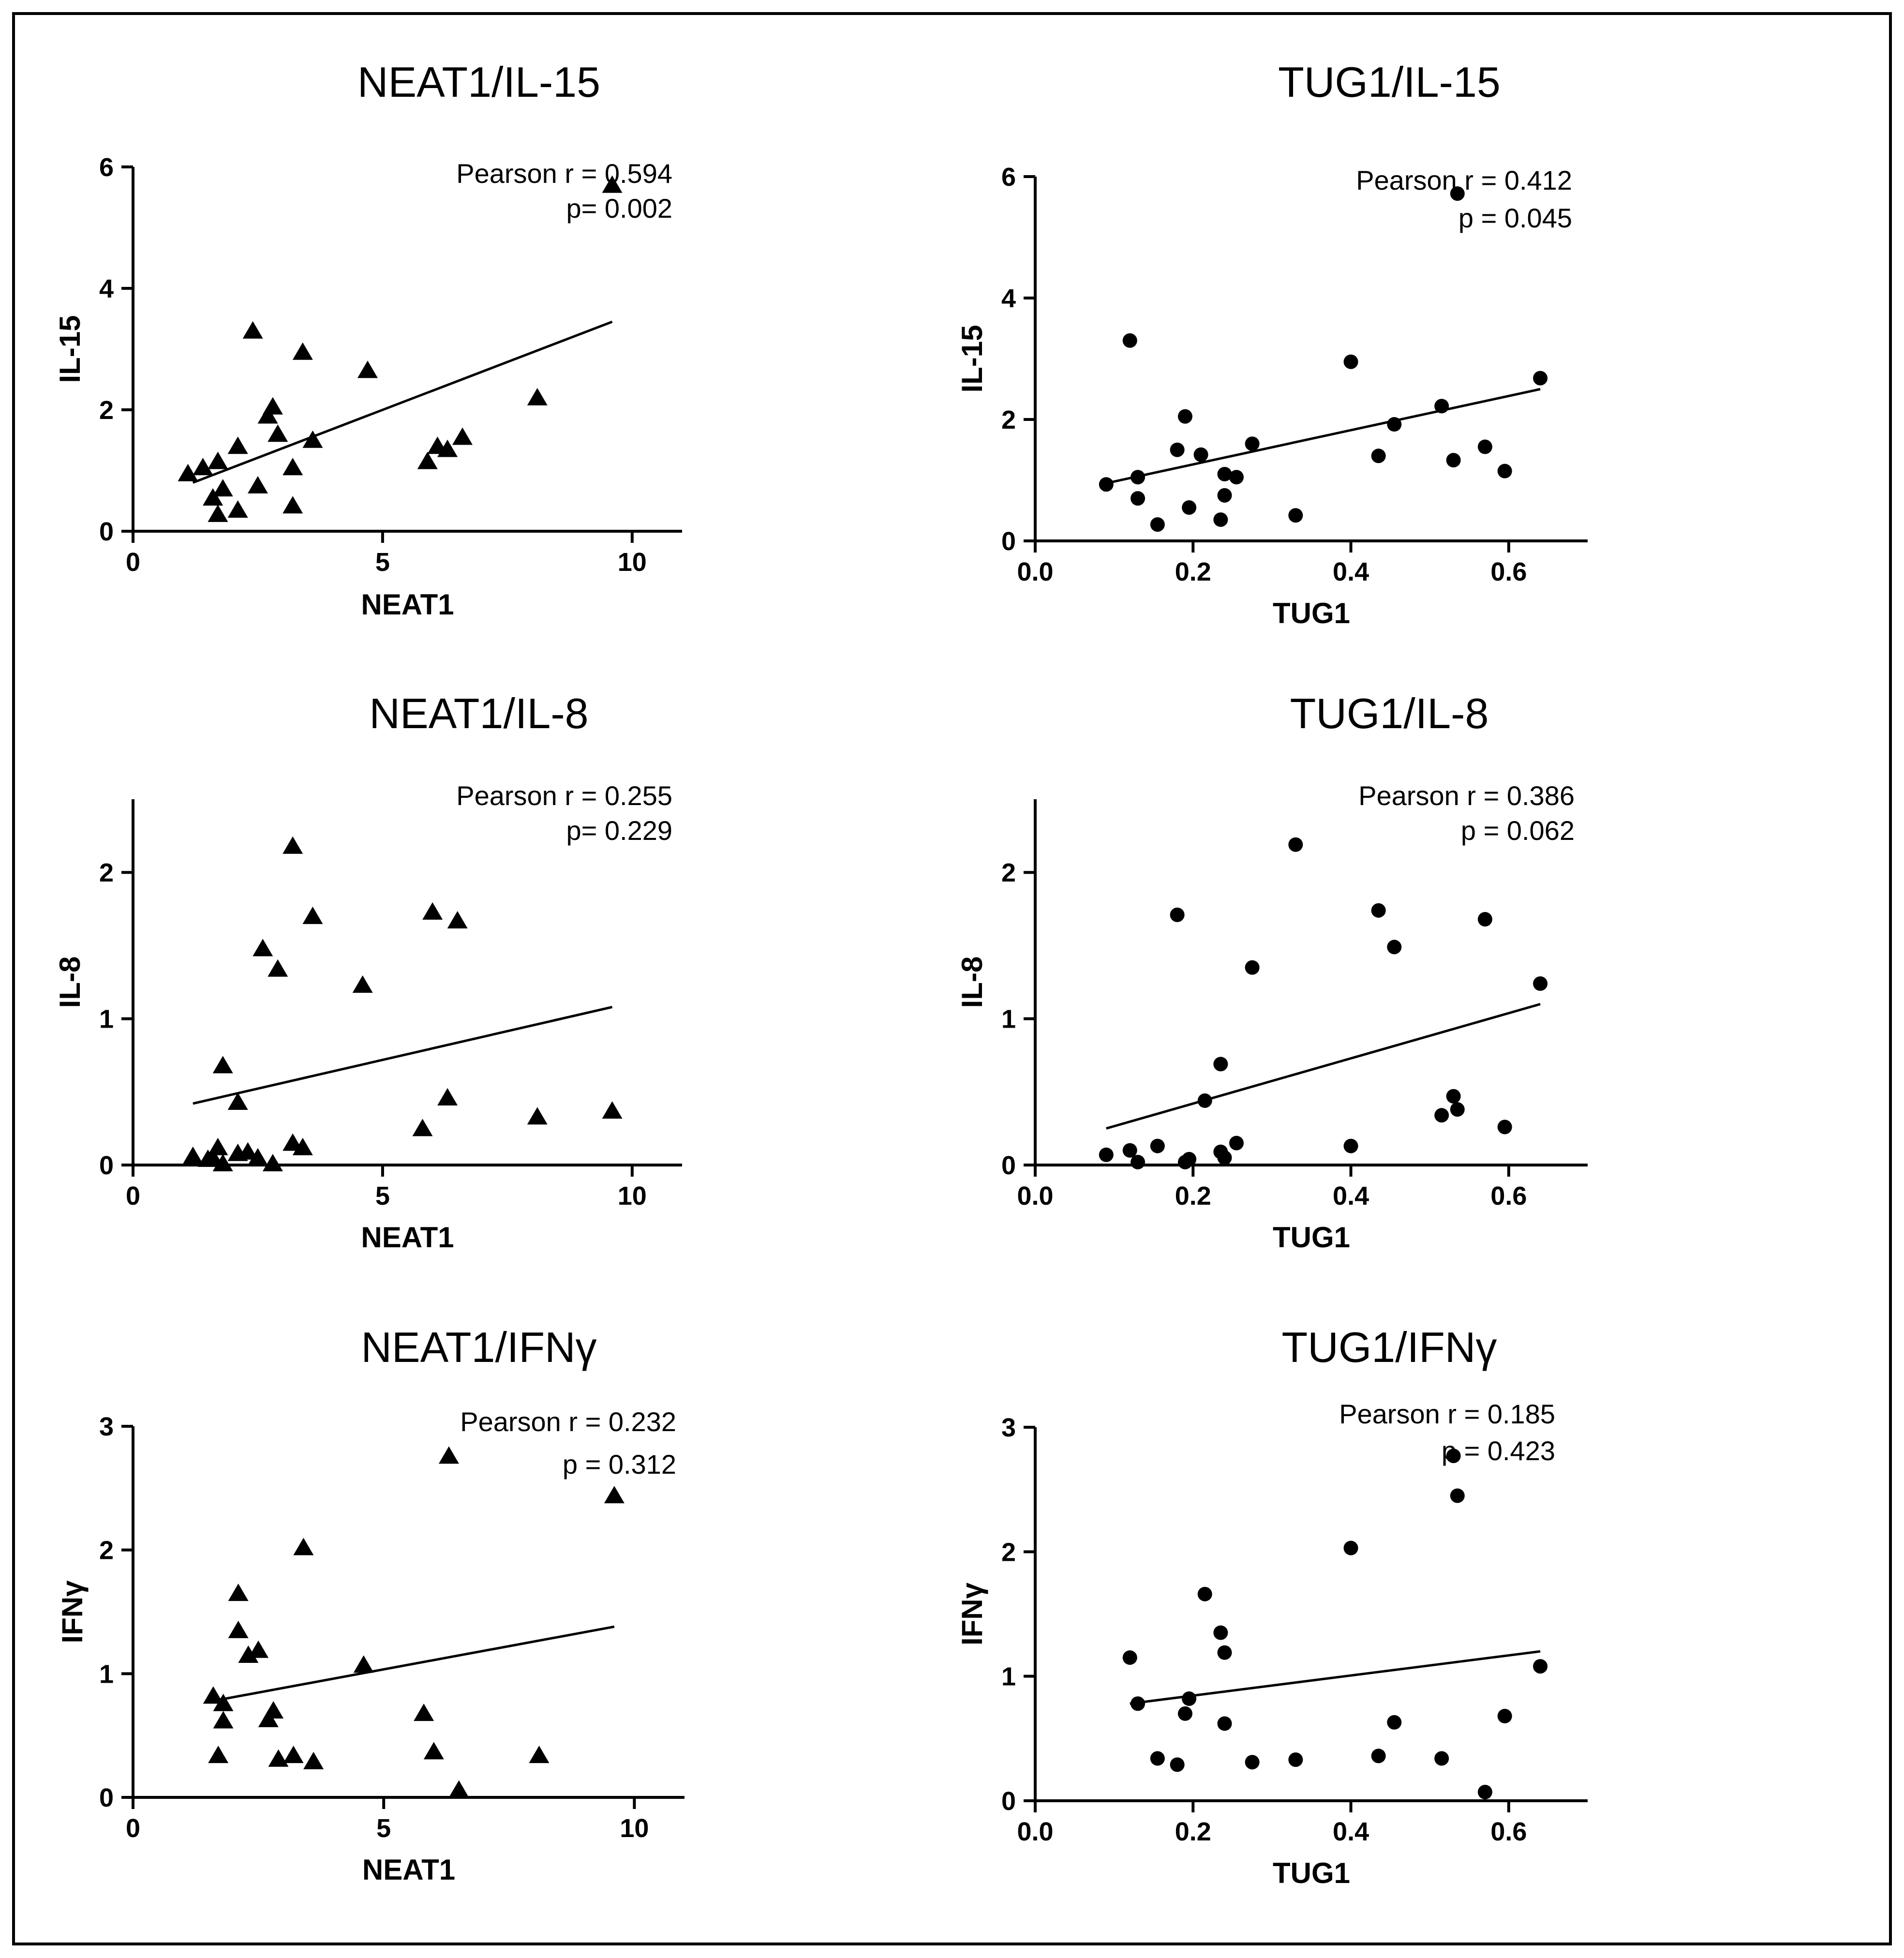 Image resolution: width=1904 pixels, height=1958 pixels. Describe the element at coordinates (1311, 1237) in the screenshot. I see `chart-4-x-axis-label: TUG1` at that location.